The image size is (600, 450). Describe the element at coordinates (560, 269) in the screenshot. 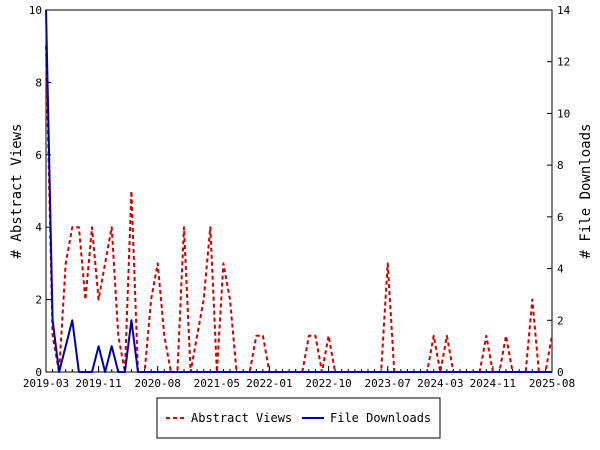

I see `right-tick-label: 4` at that location.